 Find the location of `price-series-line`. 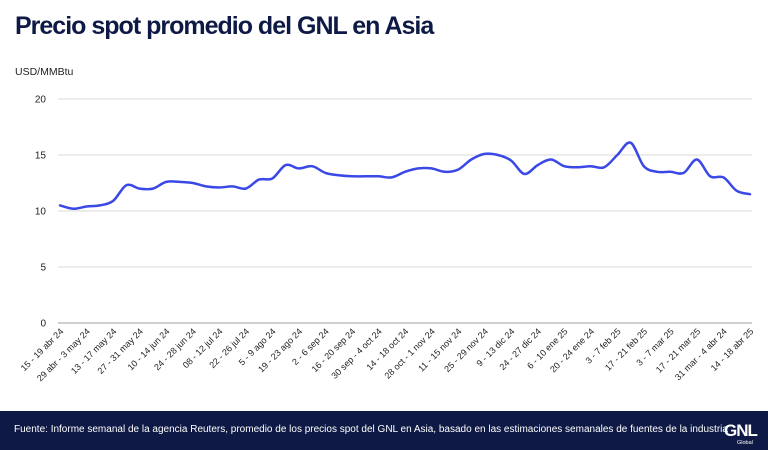

price-series-line is located at coordinates (405, 176).